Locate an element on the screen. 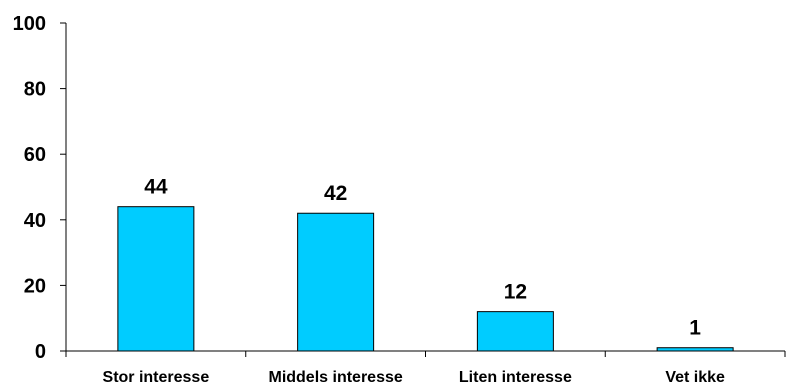 This screenshot has width=802, height=388. x-axis-ticks is located at coordinates (425, 354).